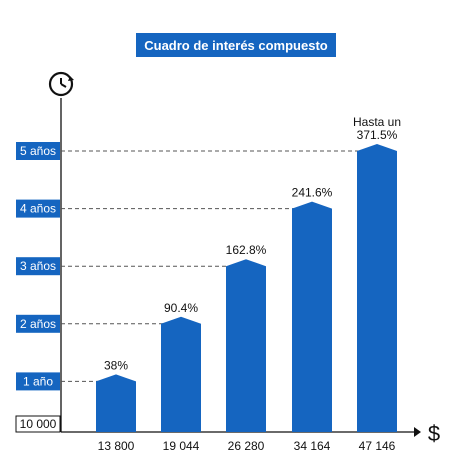 The height and width of the screenshot is (474, 474). What do you see at coordinates (181, 308) in the screenshot?
I see `data-label: 90.4%` at bounding box center [181, 308].